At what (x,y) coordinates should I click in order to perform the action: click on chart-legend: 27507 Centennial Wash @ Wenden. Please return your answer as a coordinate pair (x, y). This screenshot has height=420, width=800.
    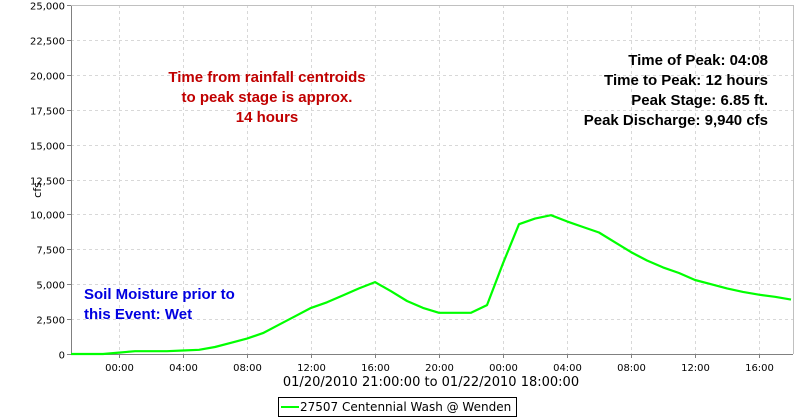
    Looking at the image, I should click on (398, 407).